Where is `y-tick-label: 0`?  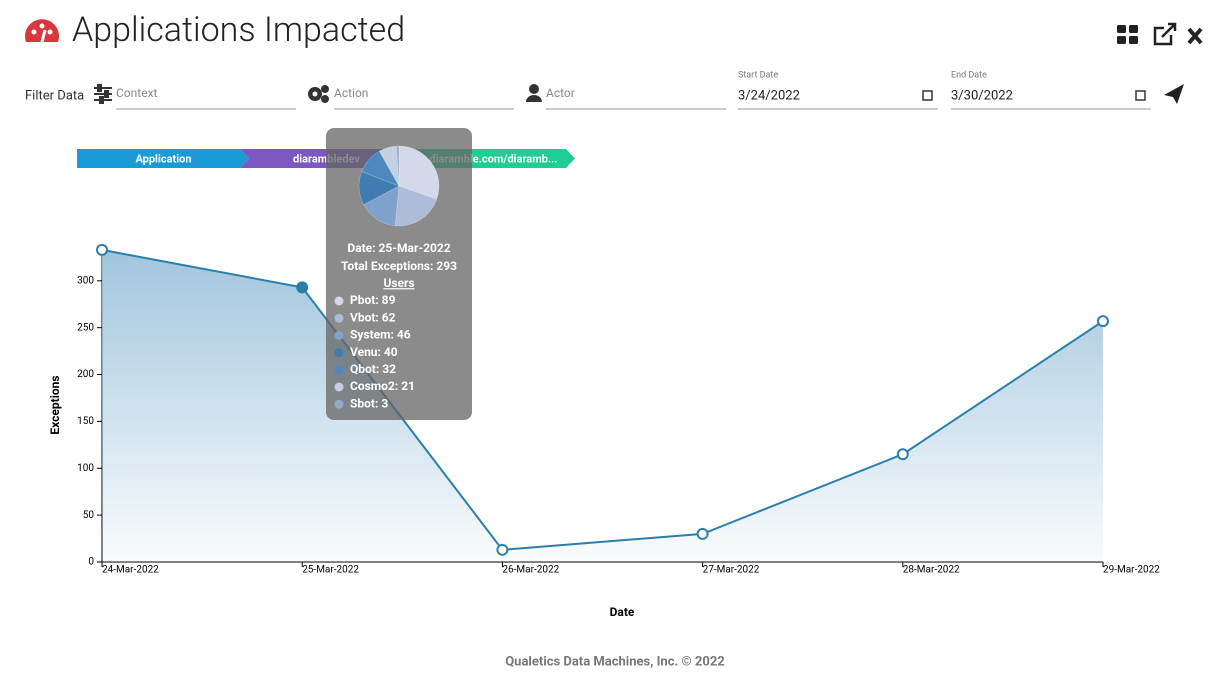
y-tick-label: 0 is located at coordinates (91, 562).